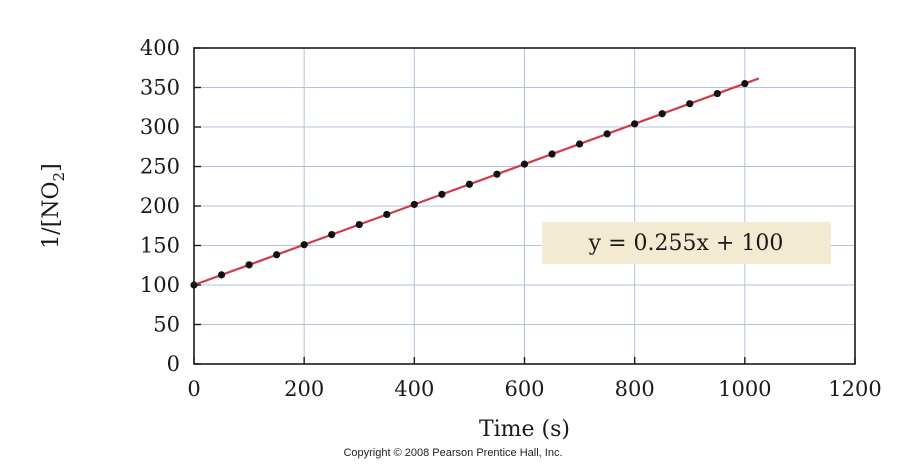 The height and width of the screenshot is (473, 906). I want to click on y-tick-label: 200, so click(160, 206).